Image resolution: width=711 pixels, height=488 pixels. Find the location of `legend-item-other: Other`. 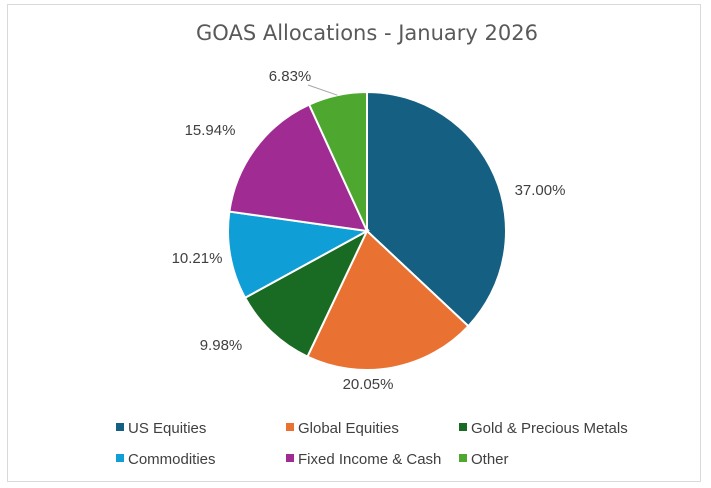

legend-item-other: Other is located at coordinates (484, 459).